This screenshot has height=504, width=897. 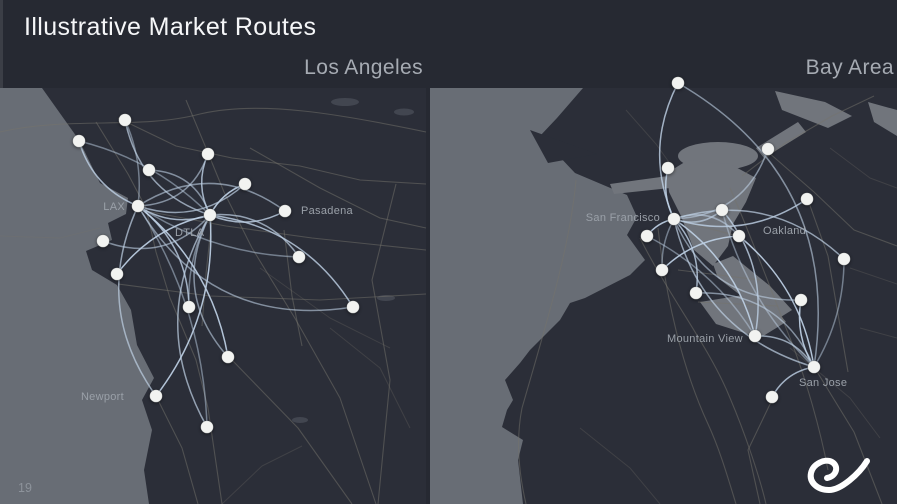 I want to click on route-lines, so click(x=745, y=240).